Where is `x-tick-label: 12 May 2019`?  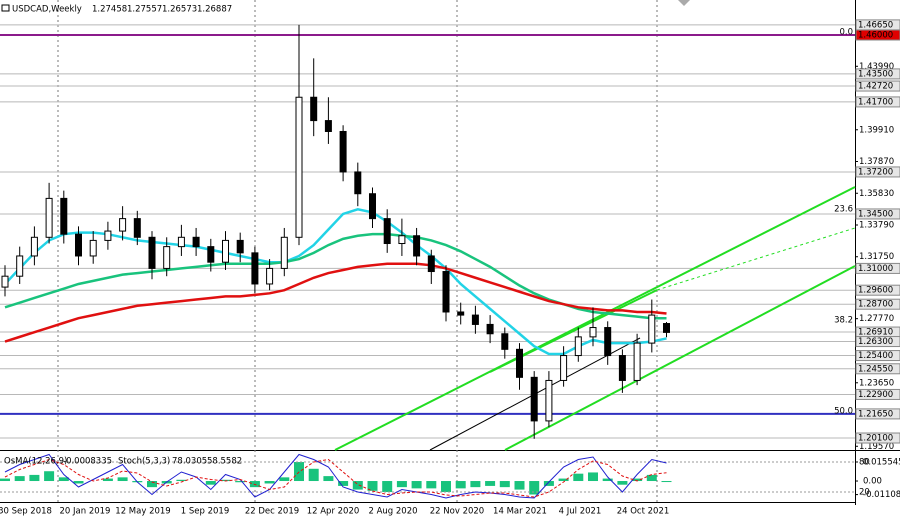 x-tick-label: 12 May 2019 is located at coordinates (142, 512).